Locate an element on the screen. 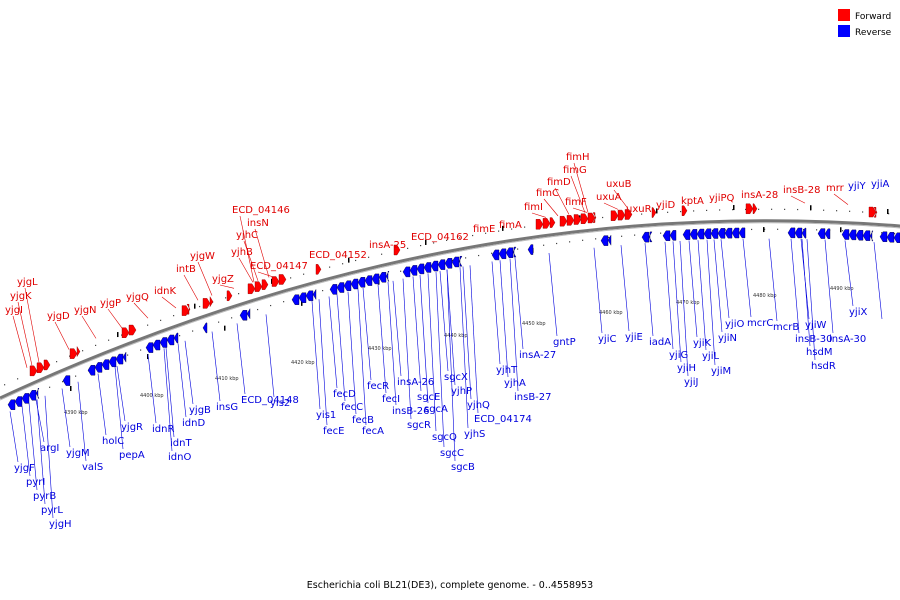 The image size is (900, 600). gene-label-rev: hsdR is located at coordinates (823, 366).